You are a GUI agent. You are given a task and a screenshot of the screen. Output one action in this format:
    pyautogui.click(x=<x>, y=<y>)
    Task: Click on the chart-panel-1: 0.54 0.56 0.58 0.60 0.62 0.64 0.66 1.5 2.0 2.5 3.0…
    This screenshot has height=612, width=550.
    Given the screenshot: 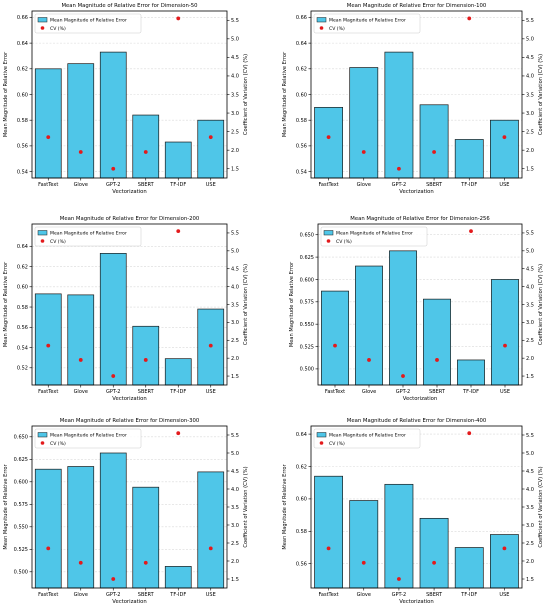 What is the action you would take?
    pyautogui.click(x=413, y=99)
    